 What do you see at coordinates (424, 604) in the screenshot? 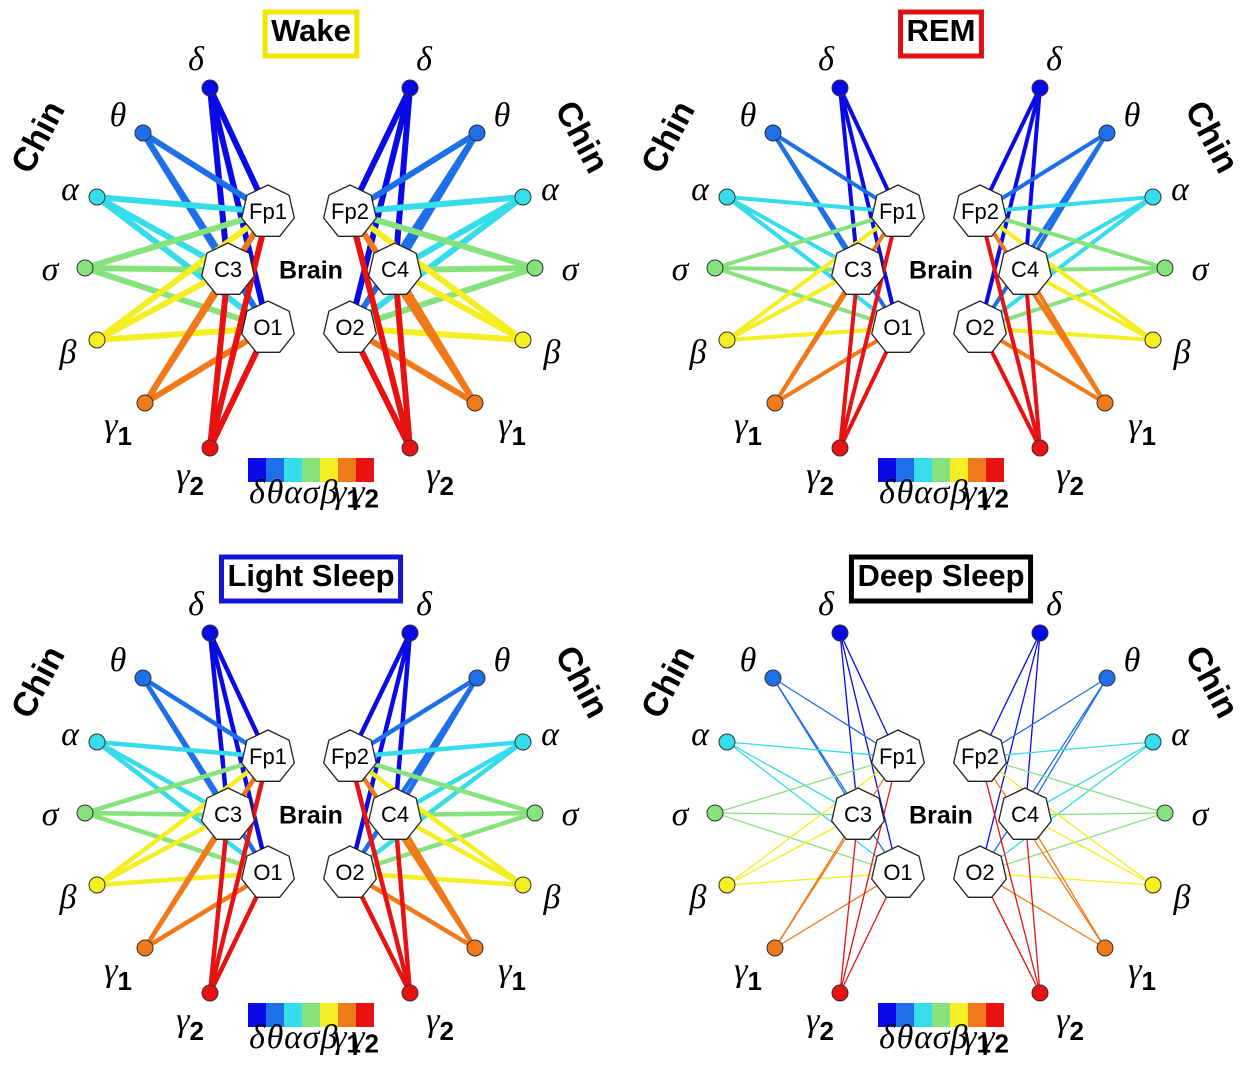
I see `band-symbol: δ` at bounding box center [424, 604].